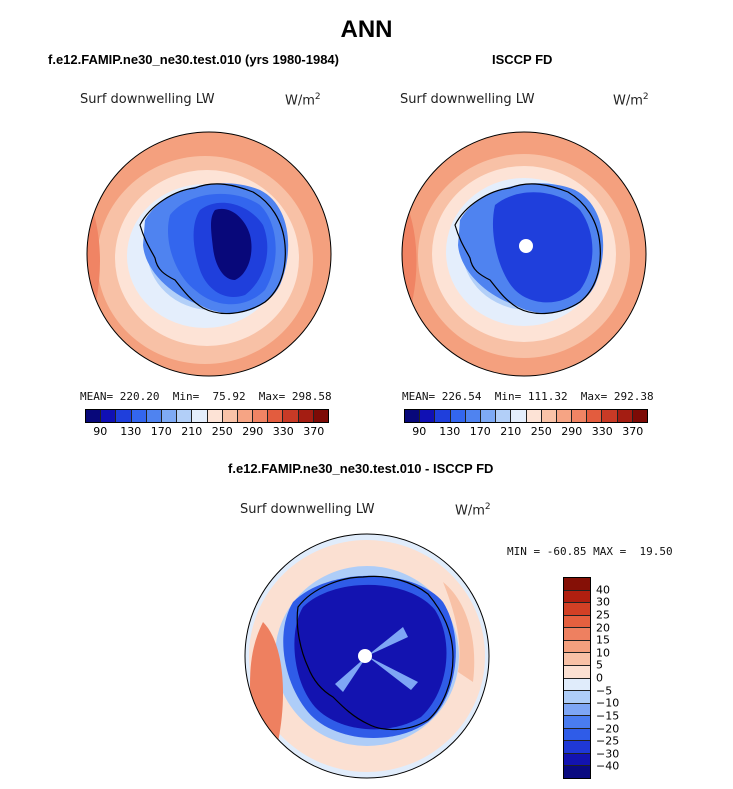 Image resolution: width=733 pixels, height=789 pixels. I want to click on page-title: ANN, so click(366, 29).